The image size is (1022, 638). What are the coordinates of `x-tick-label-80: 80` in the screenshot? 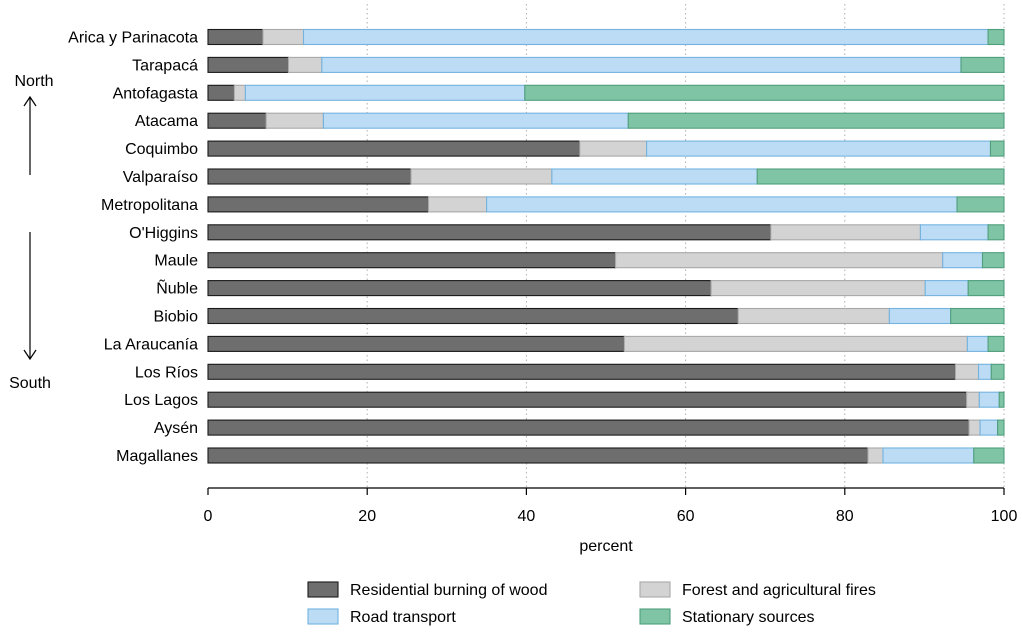 It's located at (845, 516).